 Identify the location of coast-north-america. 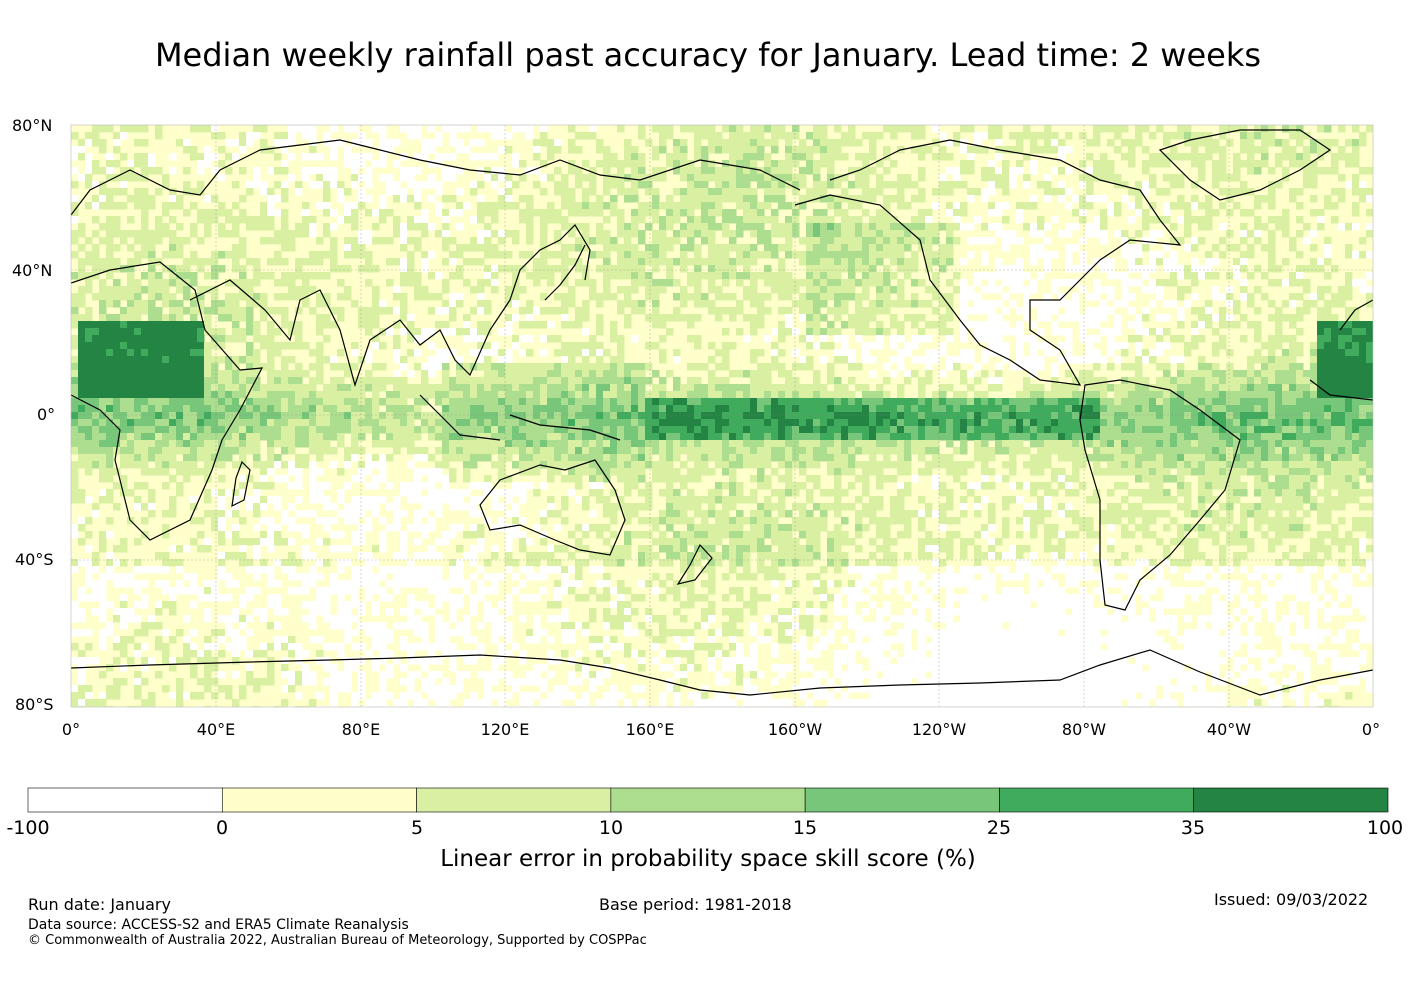
(988, 262).